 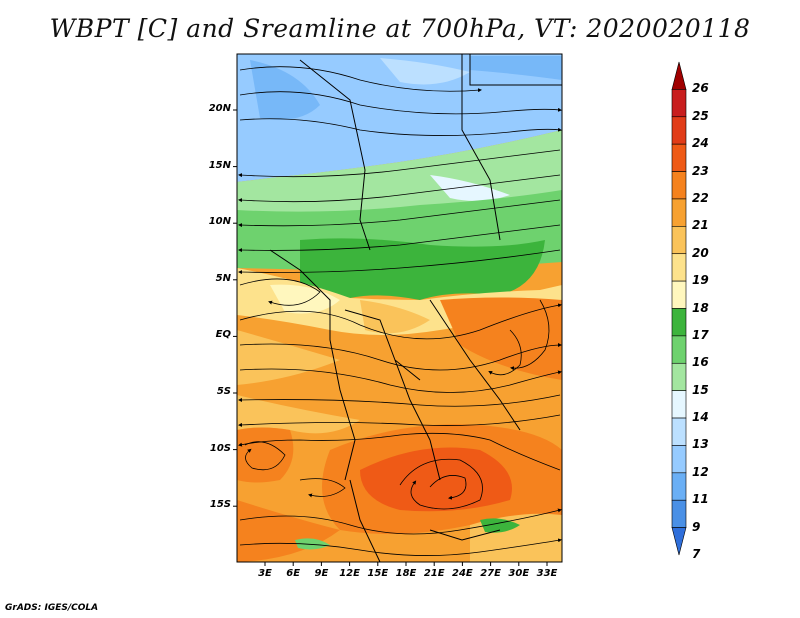 I want to click on lon-label-30e: 30E, so click(x=519, y=573).